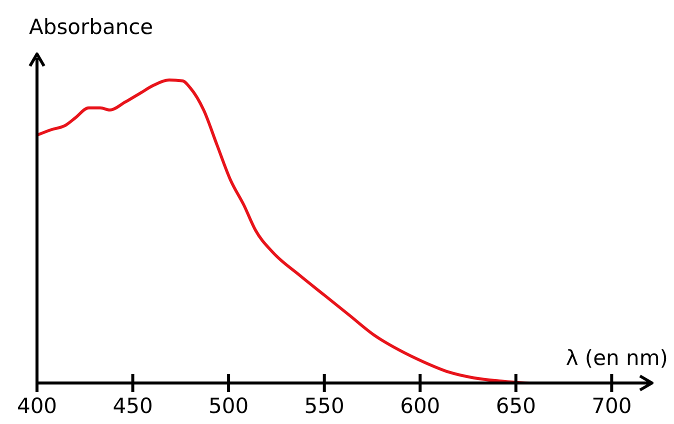 Image resolution: width=674 pixels, height=424 pixels. I want to click on x-tick-label: 600, so click(420, 406).